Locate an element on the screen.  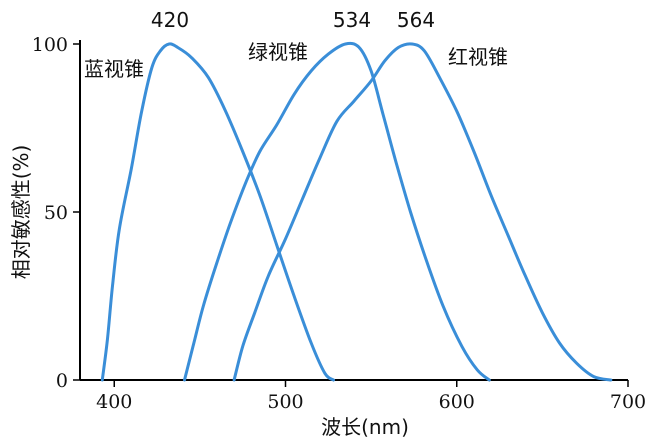
x-tick-label: 700 is located at coordinates (628, 402).